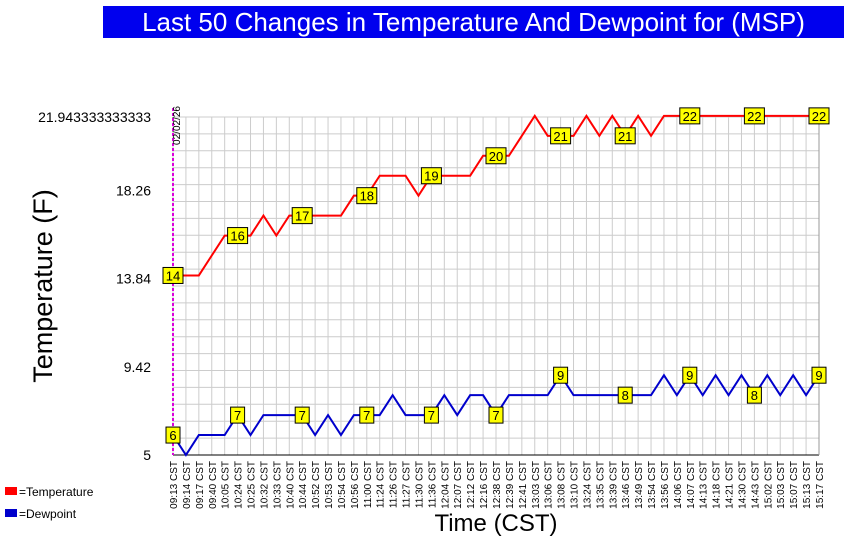 The image size is (857, 552). I want to click on y-tick-label: 13.84, so click(133, 279).